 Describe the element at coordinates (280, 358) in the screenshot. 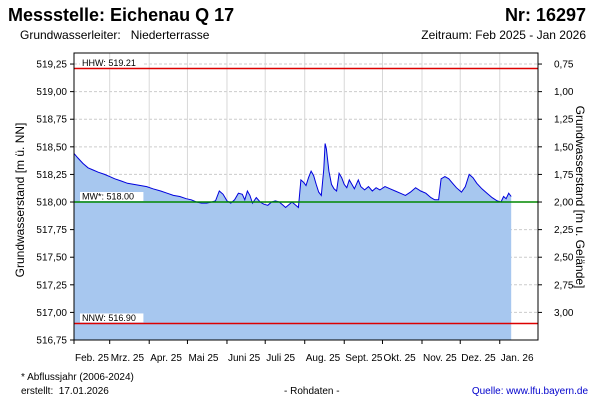

I see `x-tick-label: Juli 25` at that location.